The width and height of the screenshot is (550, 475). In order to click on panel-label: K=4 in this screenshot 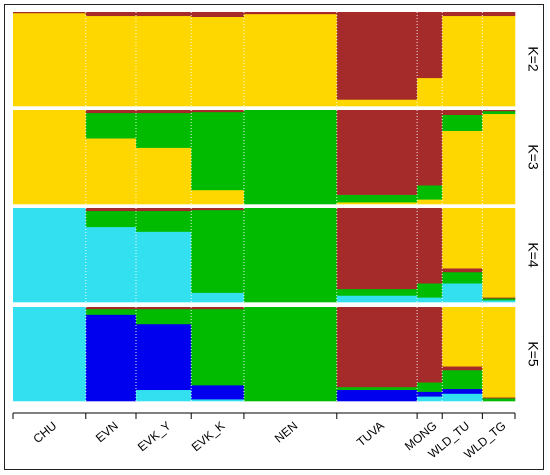, I will do `click(533, 255)`.